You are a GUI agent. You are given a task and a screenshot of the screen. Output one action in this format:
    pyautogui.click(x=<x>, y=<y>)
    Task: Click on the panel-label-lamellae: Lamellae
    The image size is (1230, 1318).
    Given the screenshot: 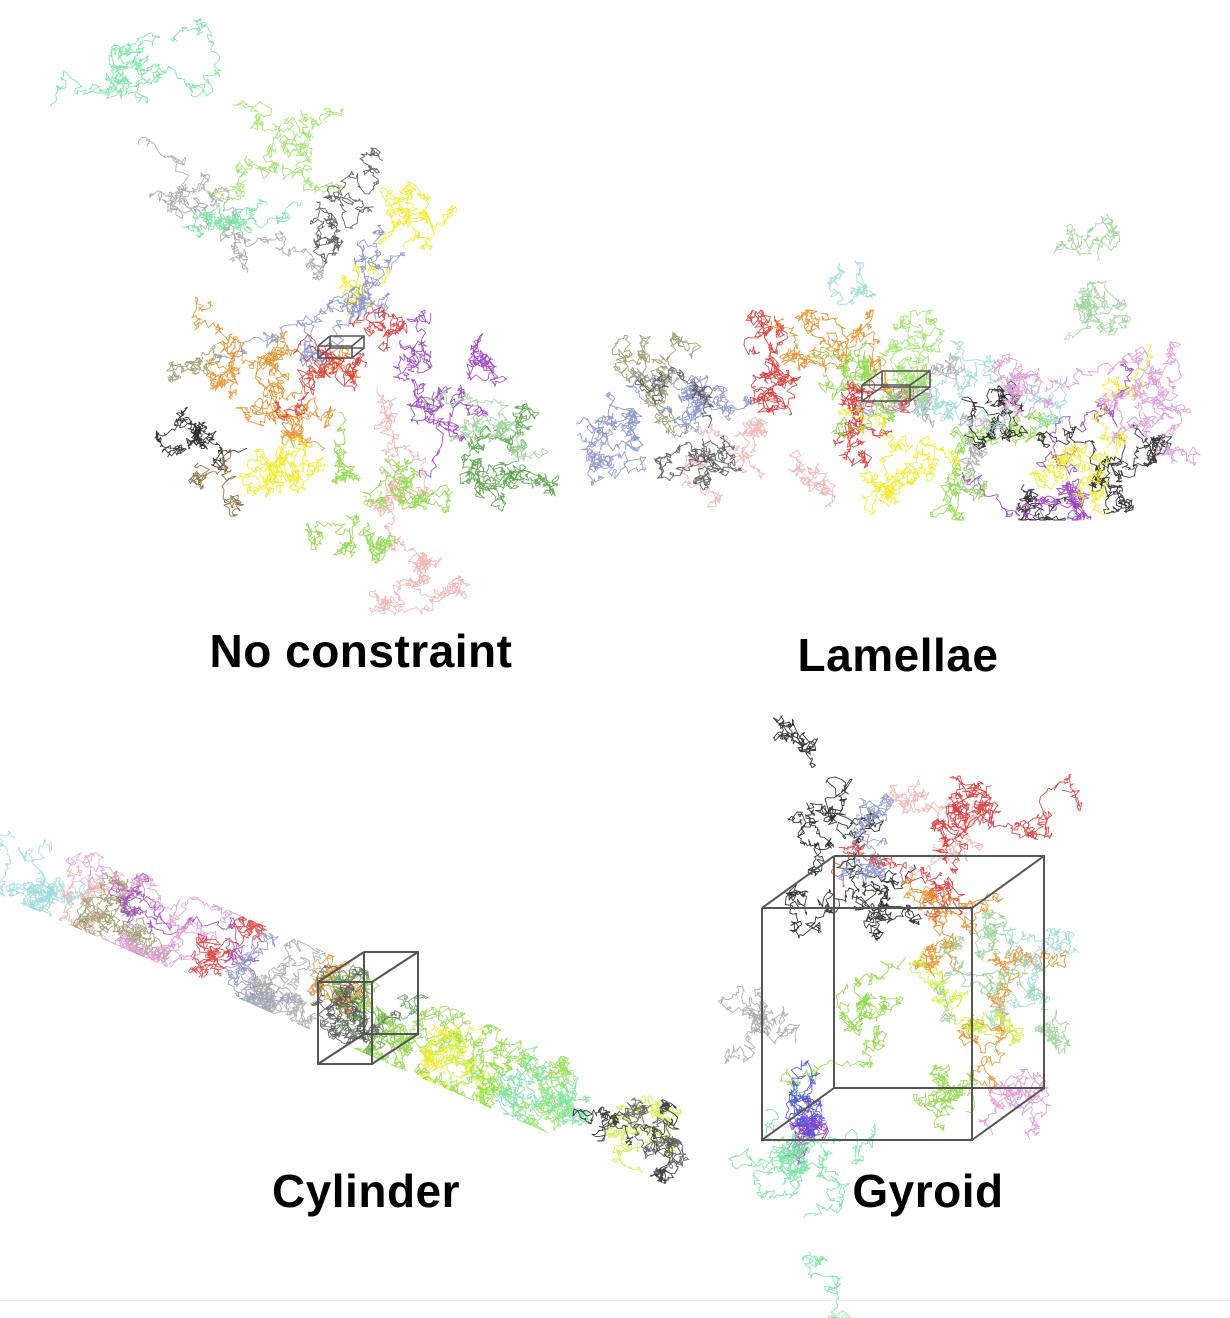 What is the action you would take?
    pyautogui.click(x=898, y=655)
    